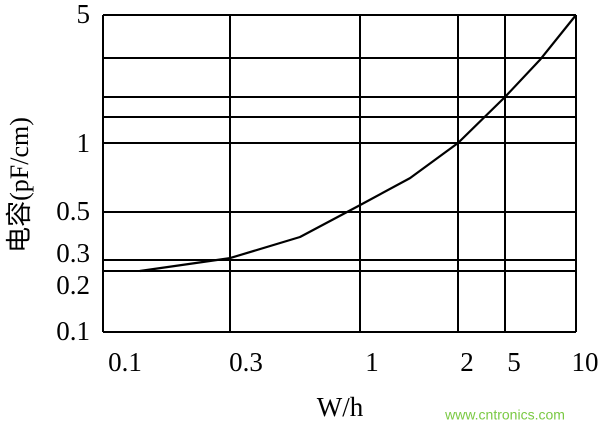 The width and height of the screenshot is (606, 433). Describe the element at coordinates (19, 185) in the screenshot. I see `y-axis-title: 电容(pF/cm)` at that location.